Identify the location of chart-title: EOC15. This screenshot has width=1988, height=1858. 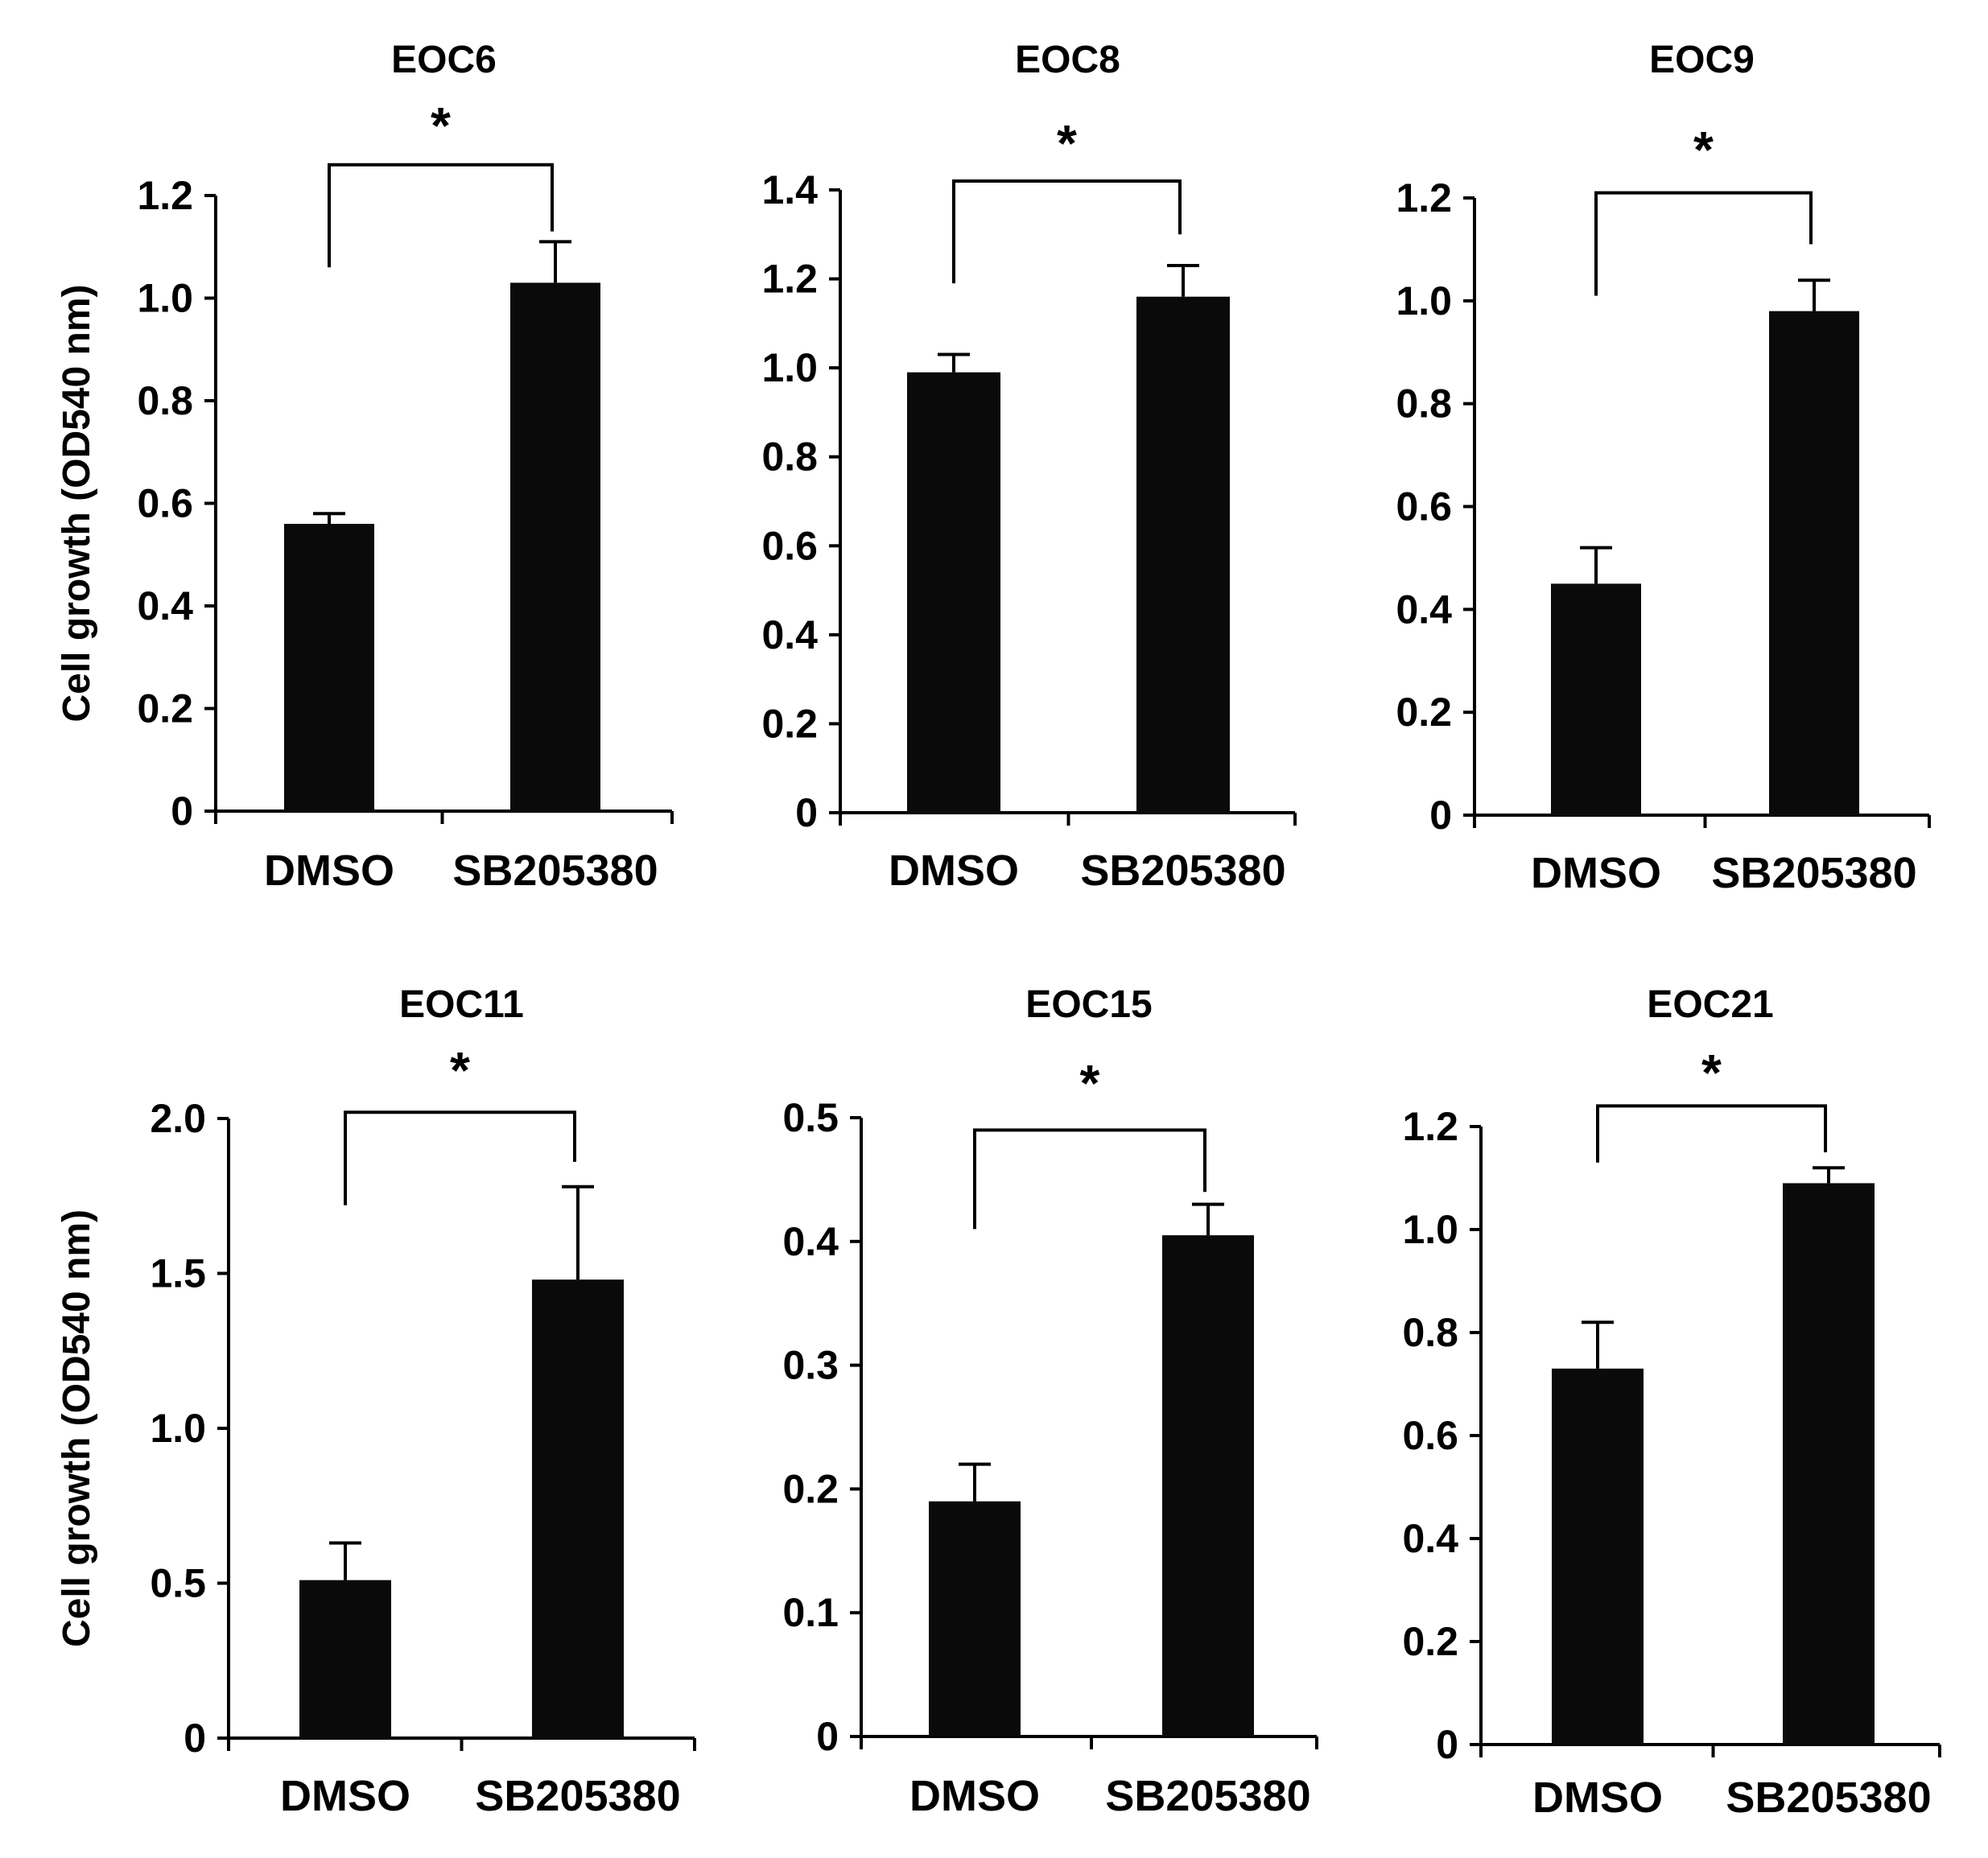
(1088, 1004).